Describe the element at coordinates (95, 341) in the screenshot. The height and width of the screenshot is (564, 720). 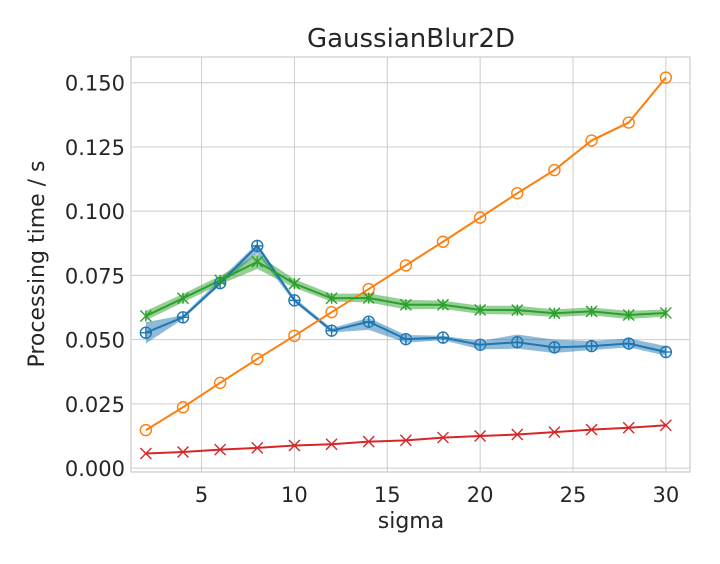
I see `y-tick-label: 0.050` at that location.